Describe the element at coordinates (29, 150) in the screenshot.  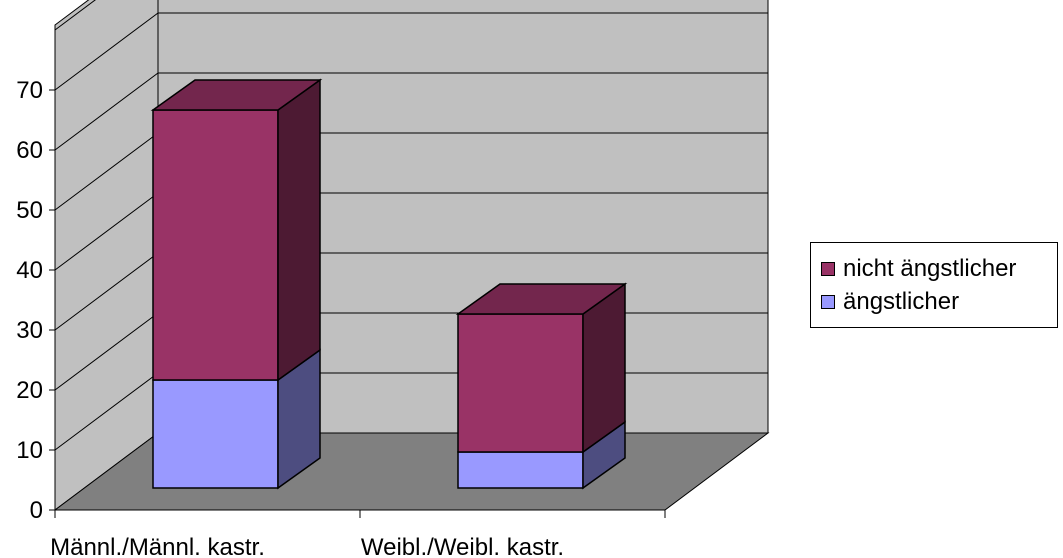
I see `y-tick-label: 60` at that location.